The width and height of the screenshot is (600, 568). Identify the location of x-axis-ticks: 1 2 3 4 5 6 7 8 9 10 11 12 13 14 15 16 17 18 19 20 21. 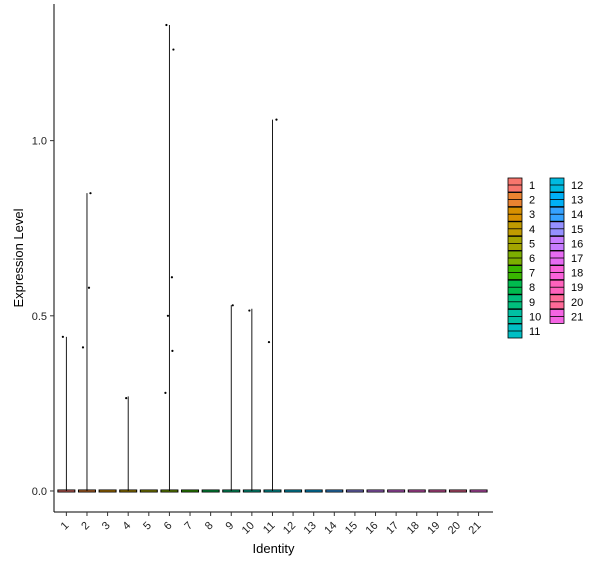
(271, 524).